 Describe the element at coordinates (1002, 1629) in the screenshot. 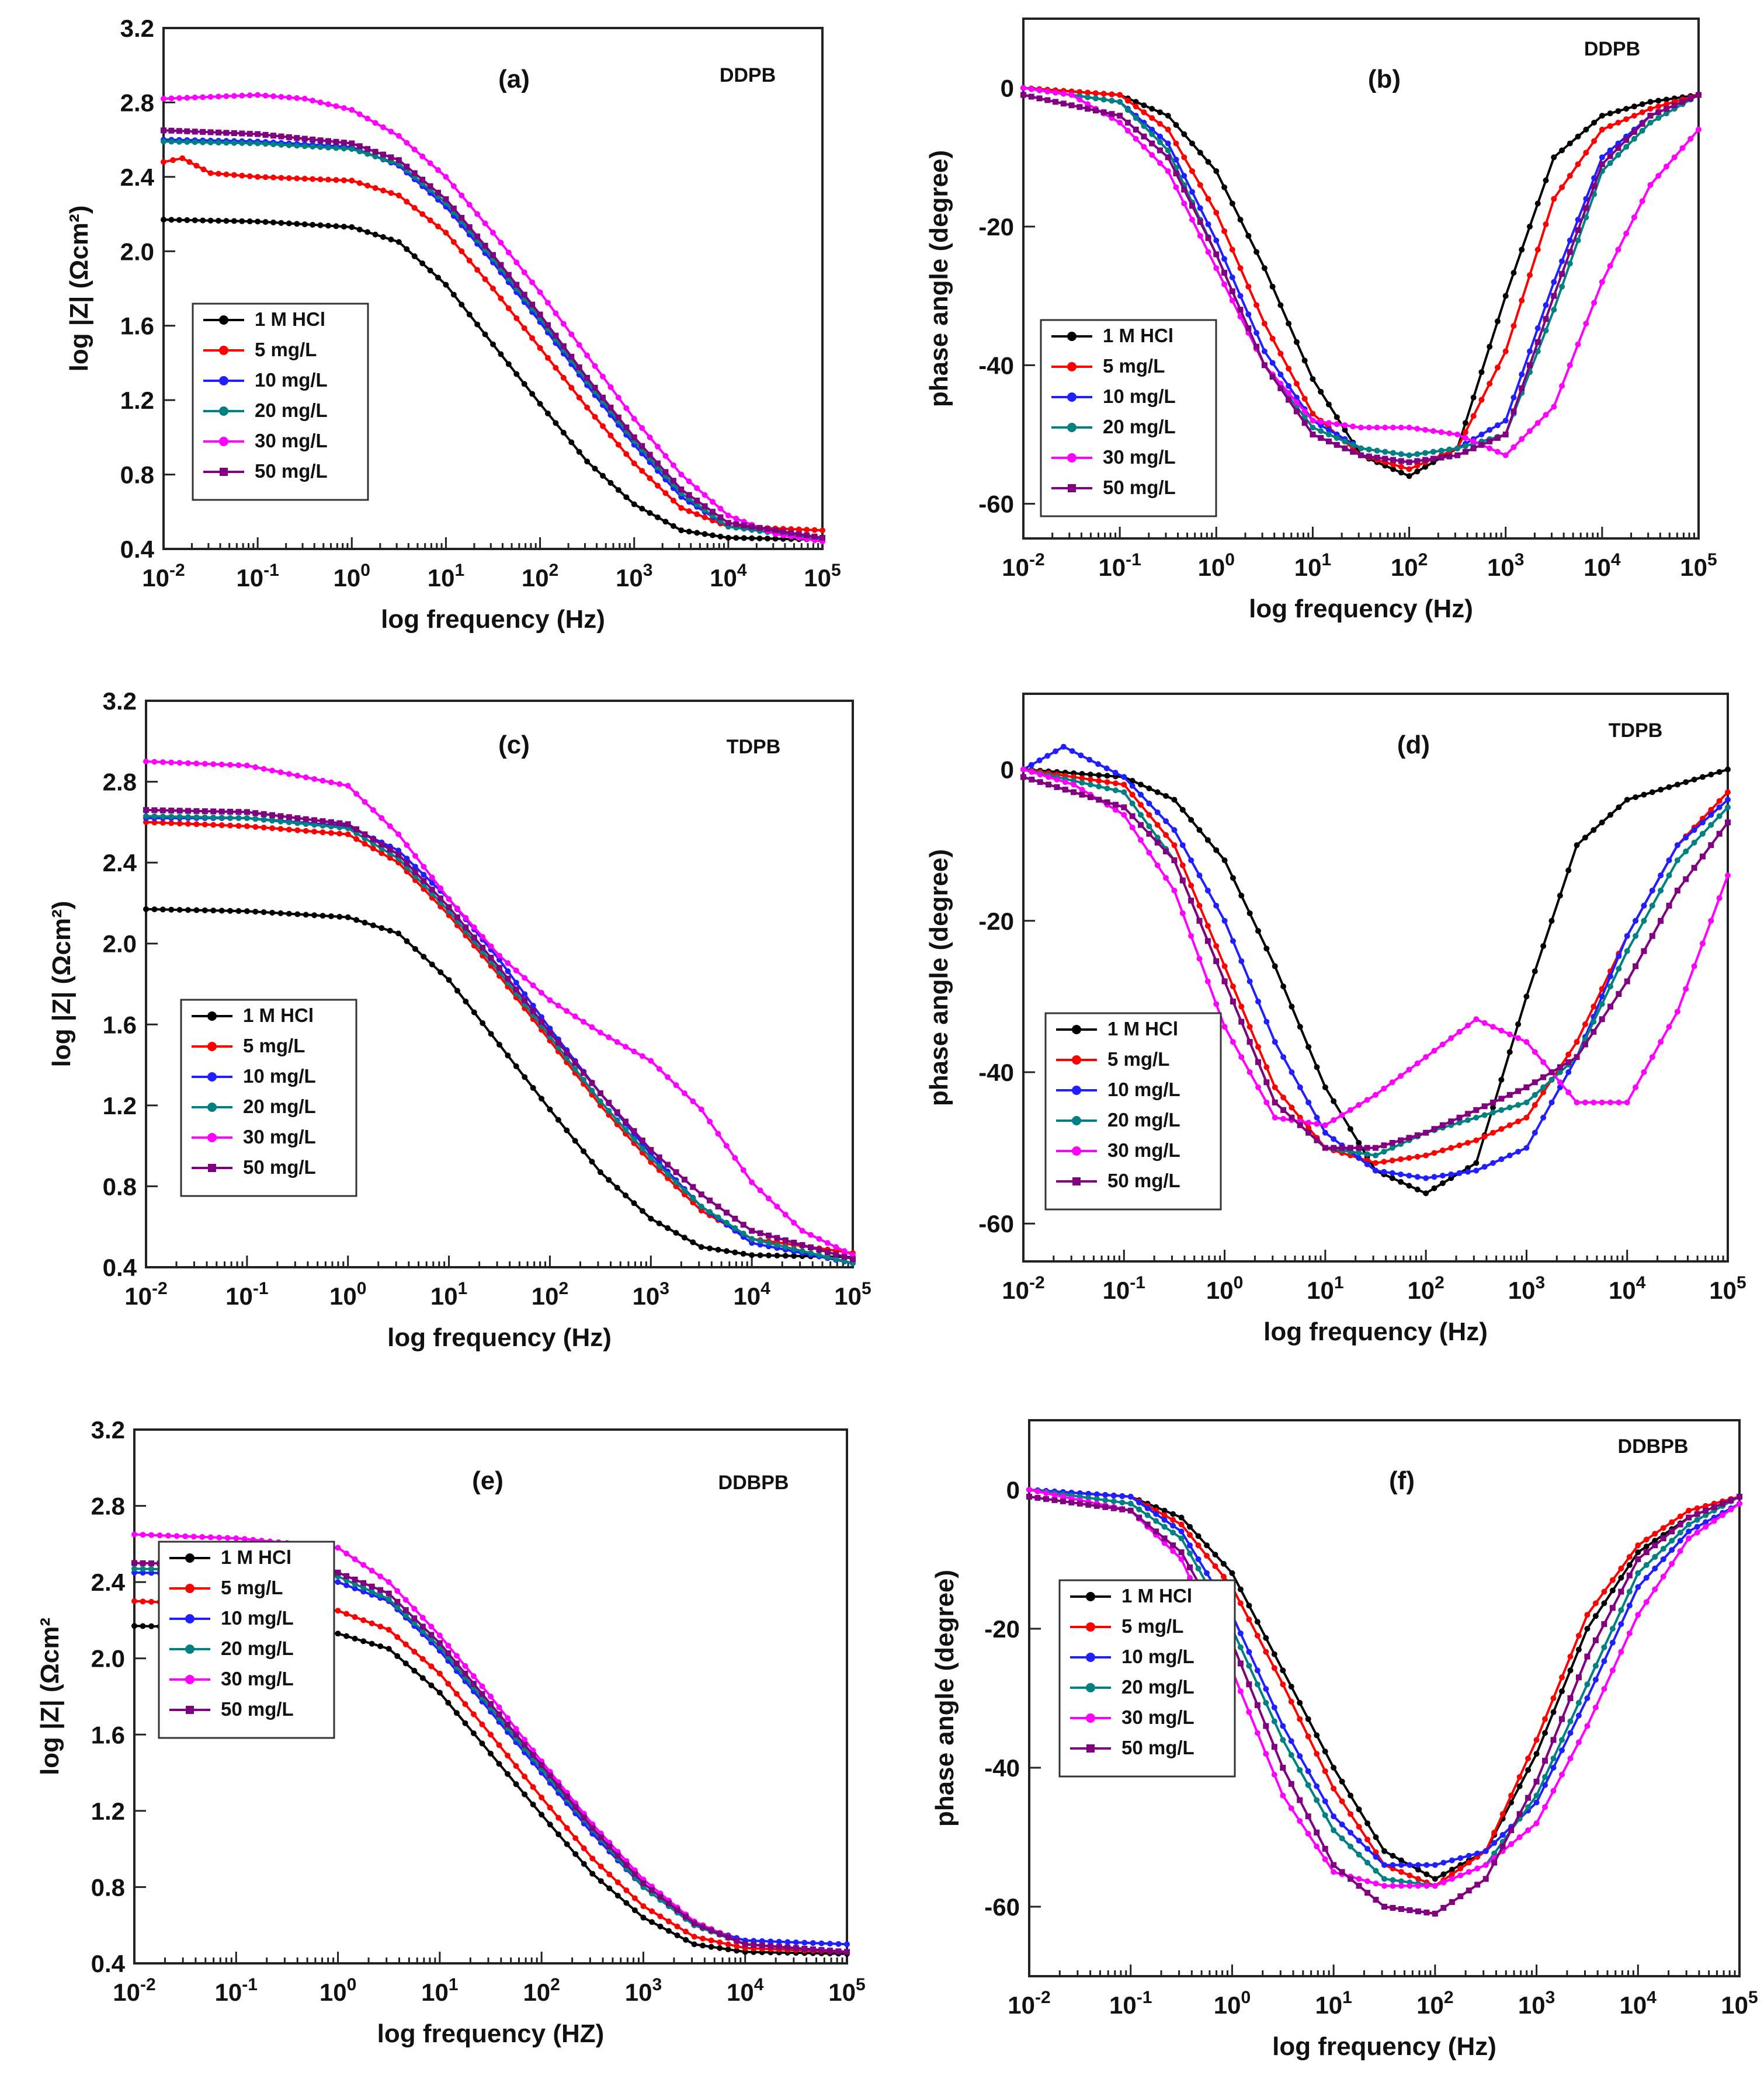

I see `y-tick-label: -20` at that location.